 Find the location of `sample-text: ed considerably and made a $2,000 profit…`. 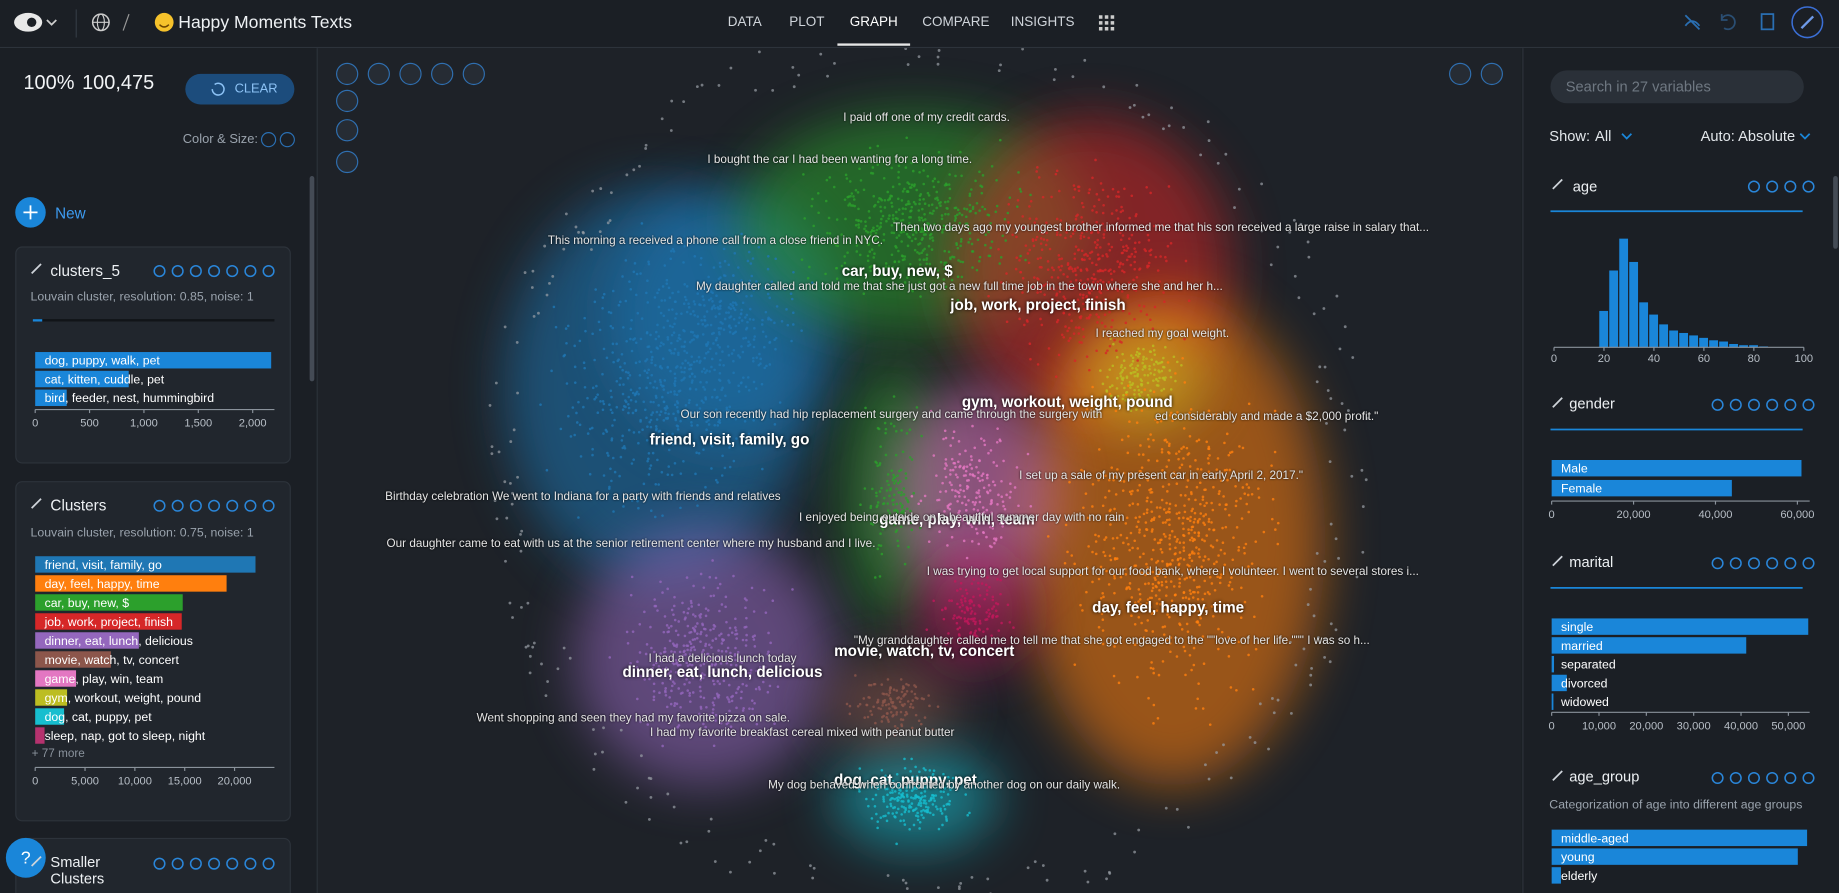

sample-text: ed considerably and made a $2,000 profit… is located at coordinates (1267, 417).